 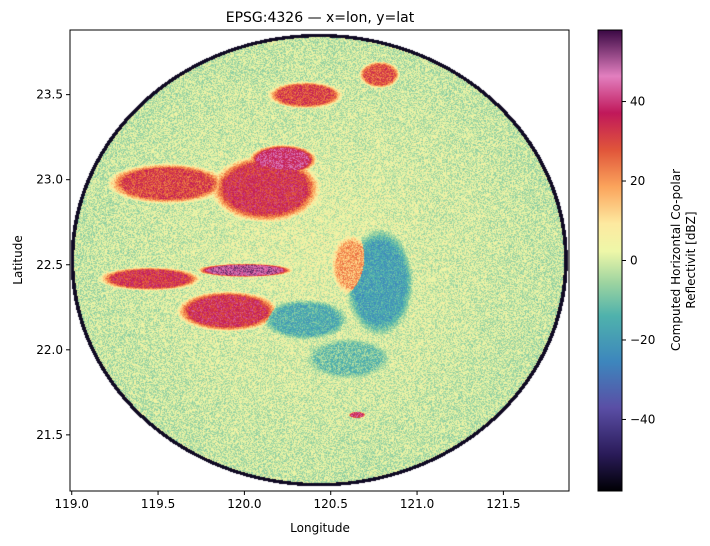 I want to click on colorbar-tick-label: −20, so click(x=642, y=340).